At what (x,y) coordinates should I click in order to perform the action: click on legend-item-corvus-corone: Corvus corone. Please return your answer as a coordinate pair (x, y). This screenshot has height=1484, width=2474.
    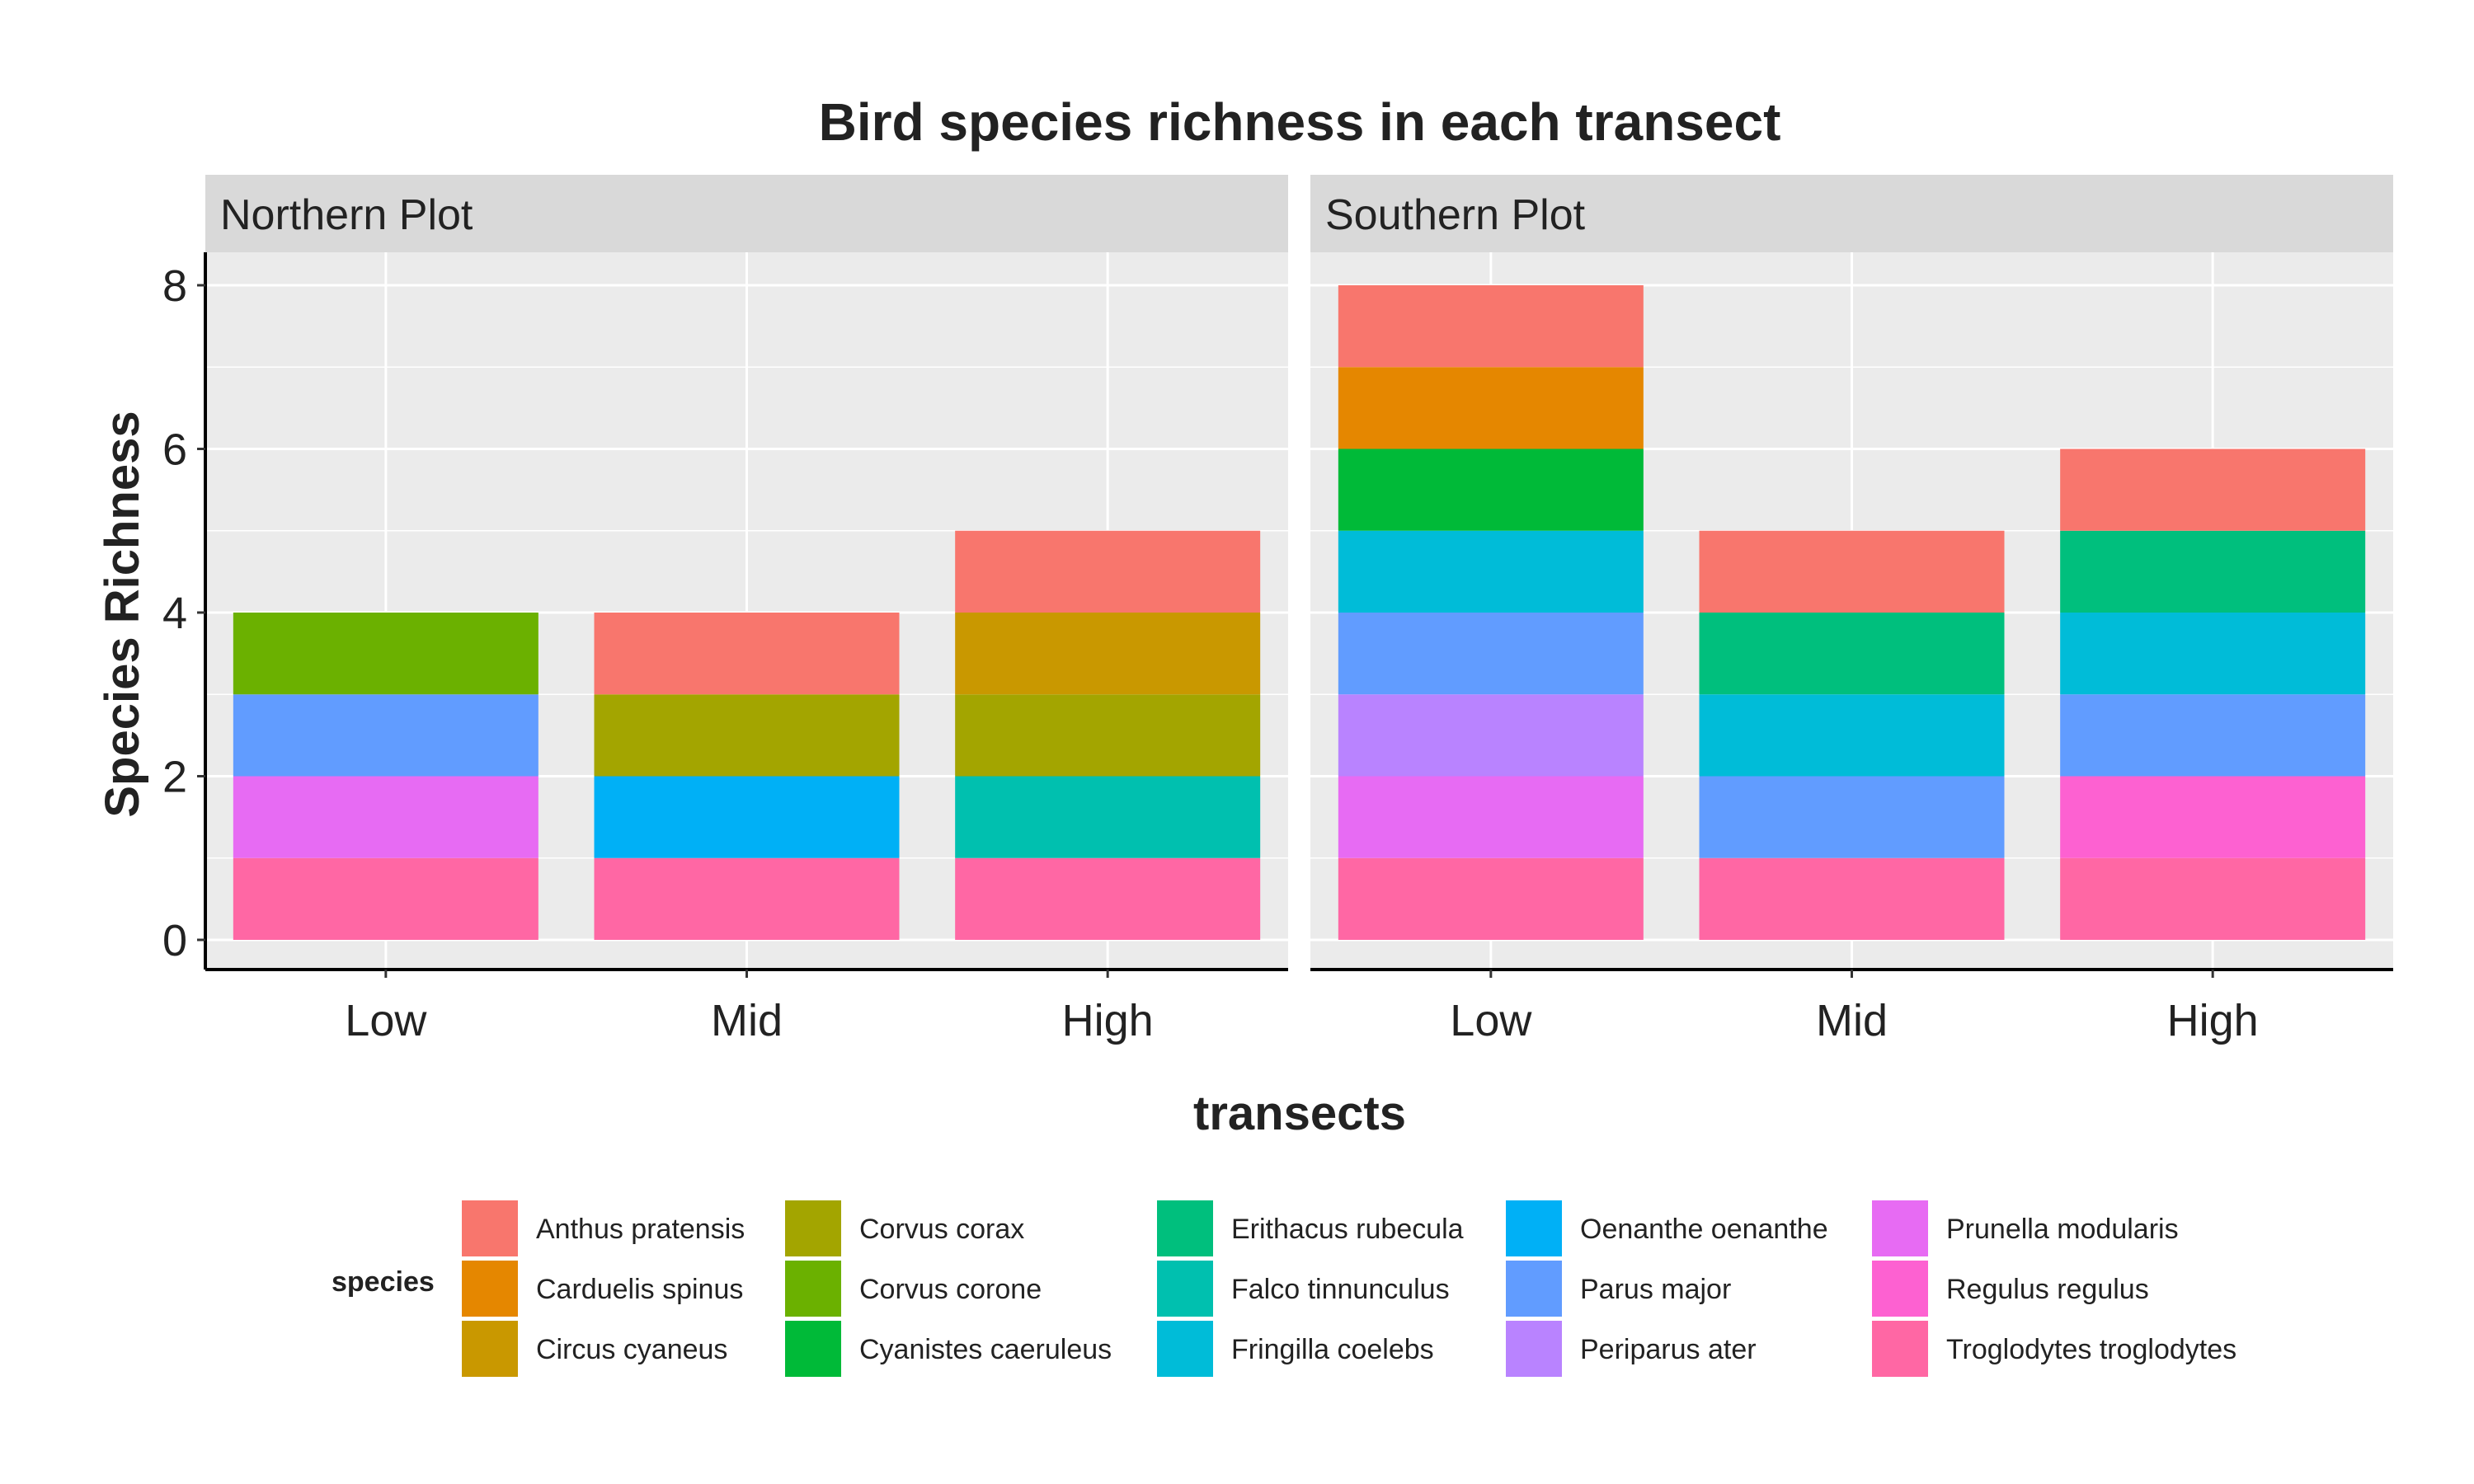
    Looking at the image, I should click on (913, 1289).